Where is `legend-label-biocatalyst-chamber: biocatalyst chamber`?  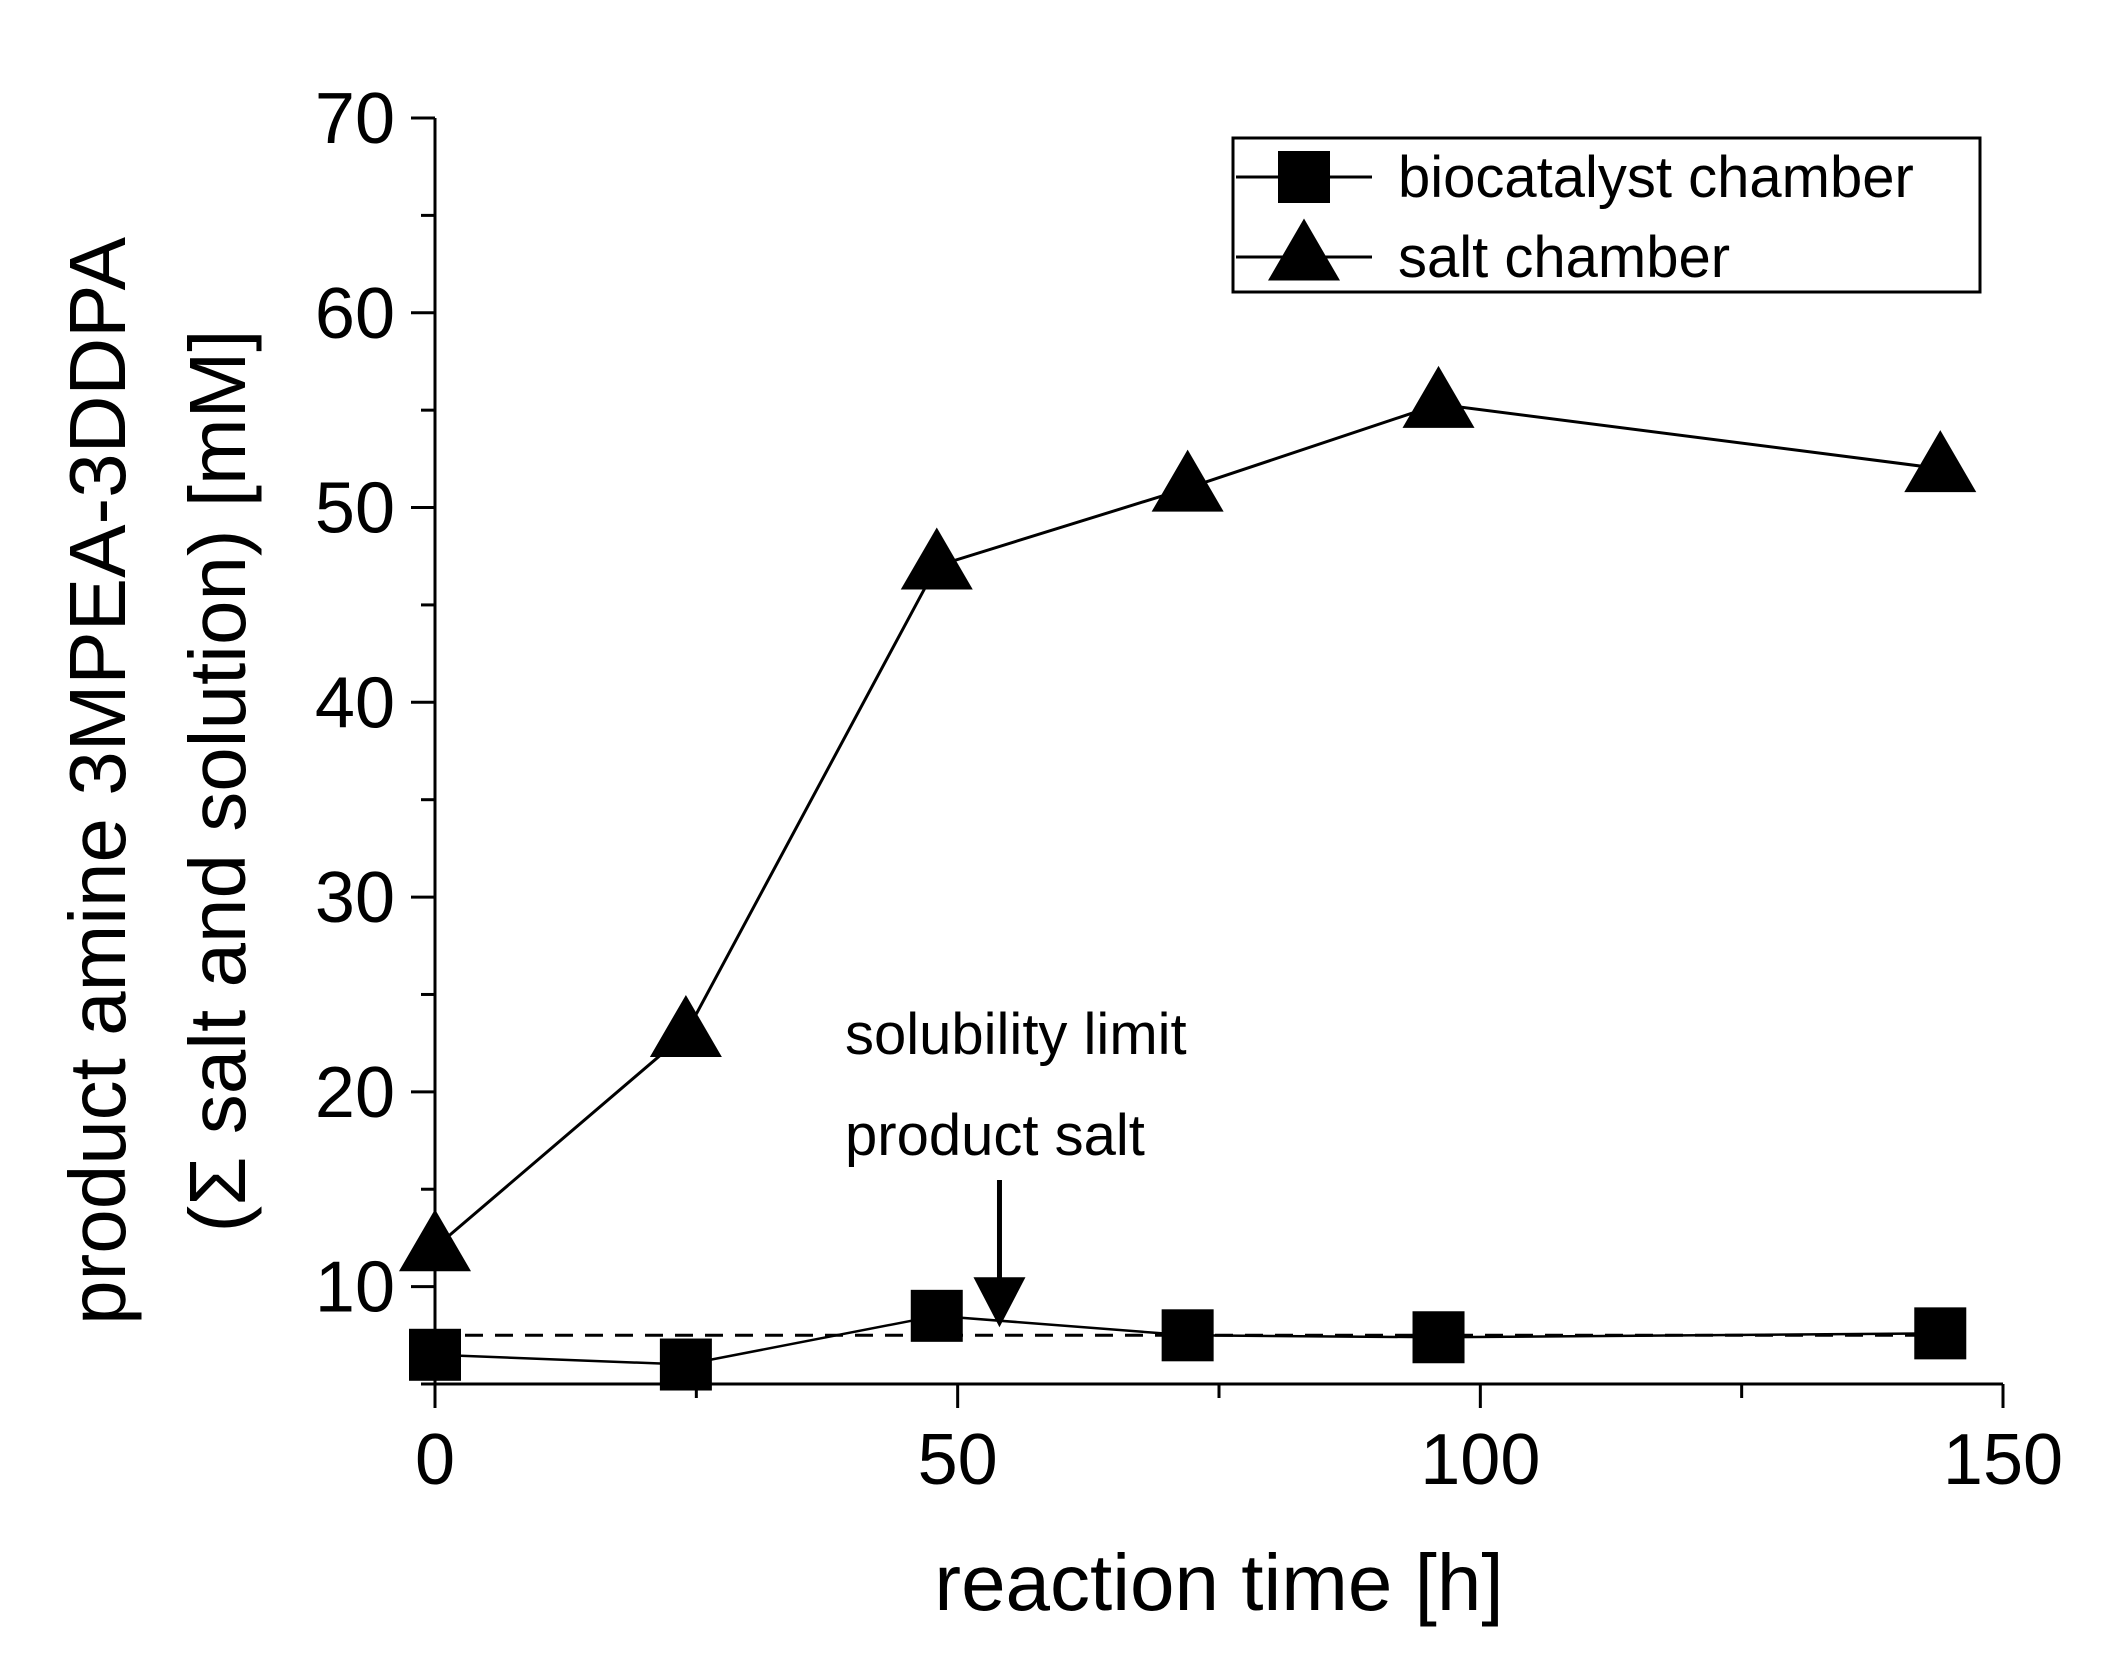
legend-label-biocatalyst-chamber: biocatalyst chamber is located at coordinates (1656, 177).